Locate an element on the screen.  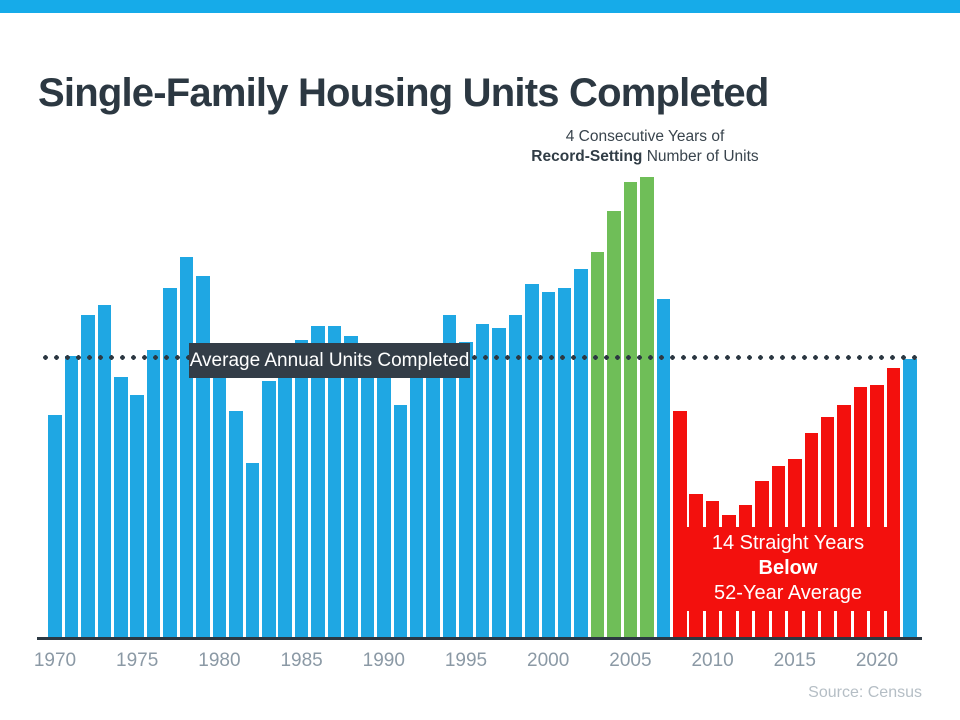
bar-2005 is located at coordinates (630, 411).